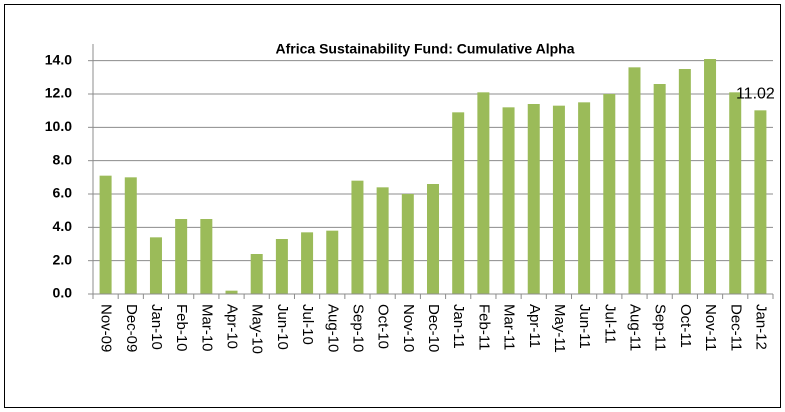 The height and width of the screenshot is (412, 785). Describe the element at coordinates (755, 94) in the screenshot. I see `data-label: 11.02` at that location.